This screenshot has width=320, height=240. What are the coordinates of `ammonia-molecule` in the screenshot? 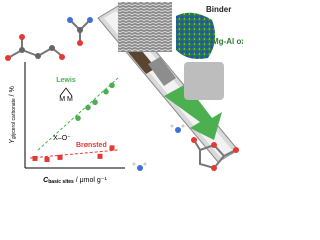 It's located at (158, 147).